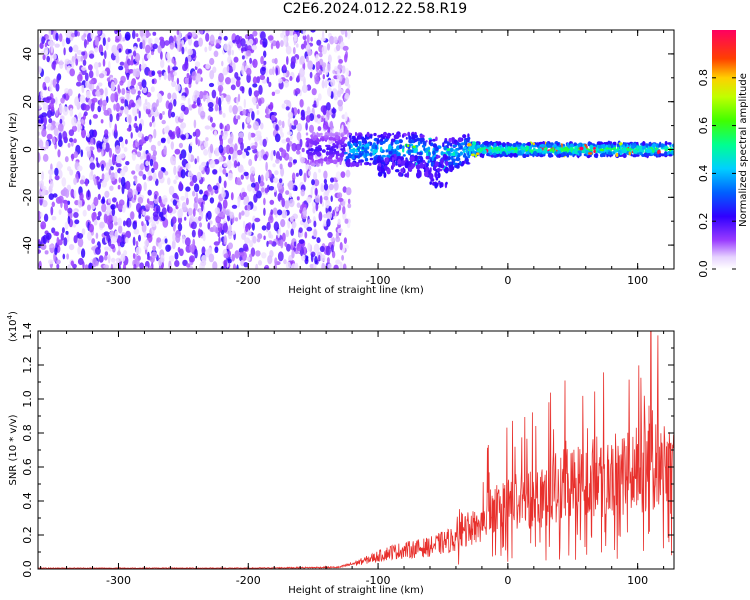  I want to click on snr-y-scale-exponent: 4, so click(10, 316).